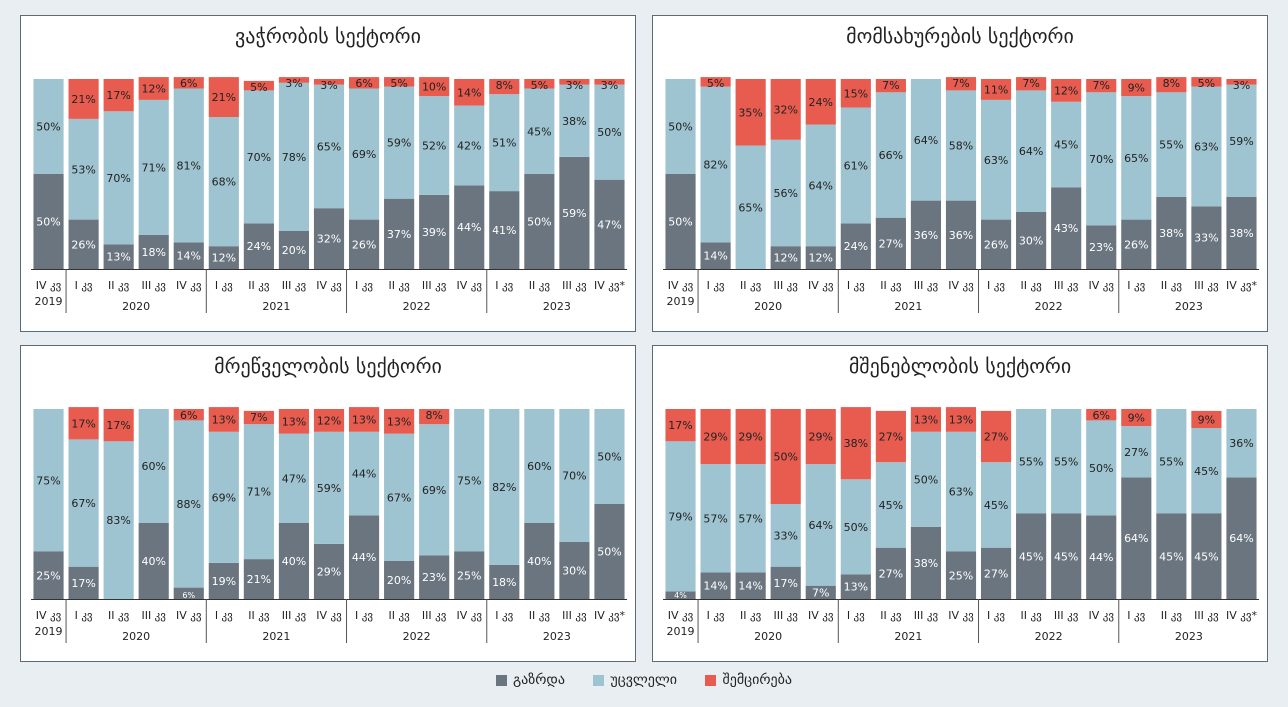 This screenshot has height=707, width=1288. Describe the element at coordinates (118, 520) in the screenshot. I see `data-label: 83%` at that location.